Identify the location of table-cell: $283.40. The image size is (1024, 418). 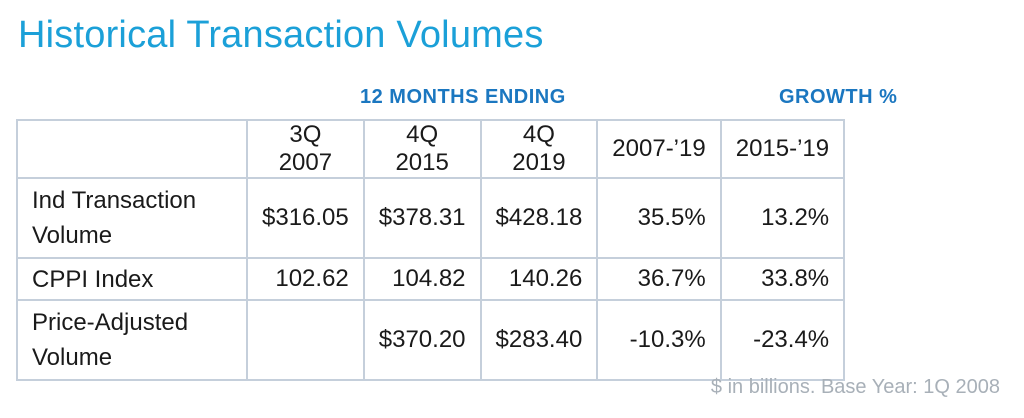
(539, 340).